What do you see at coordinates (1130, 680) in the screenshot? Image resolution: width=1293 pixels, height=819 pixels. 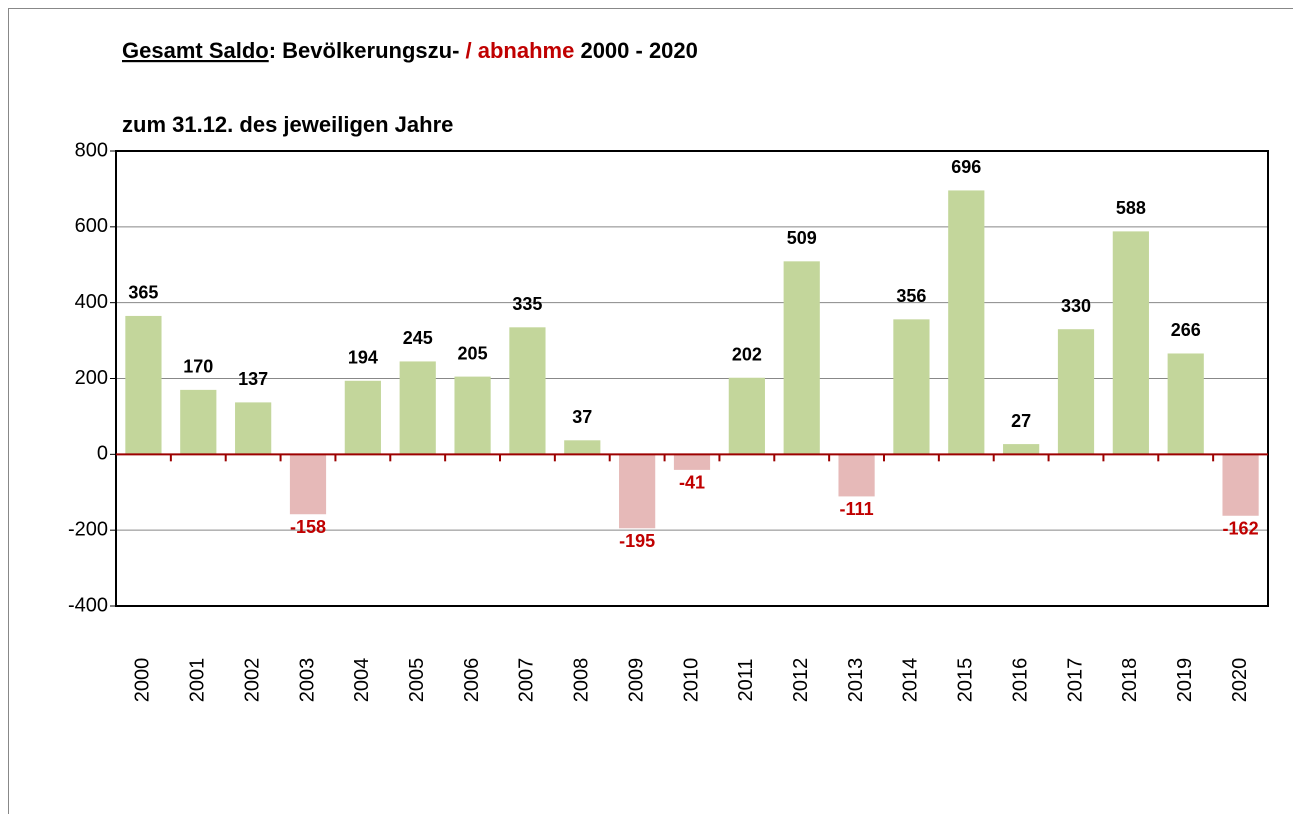 I see `x-tick-label: 2018` at bounding box center [1130, 680].